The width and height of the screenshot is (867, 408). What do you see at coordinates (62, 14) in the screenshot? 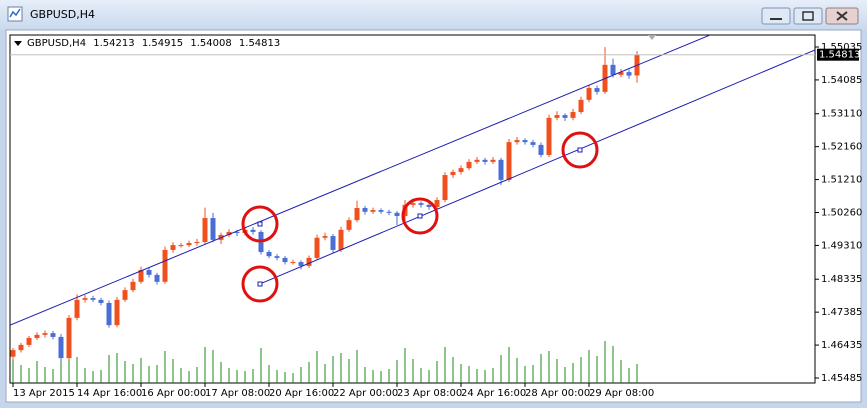
I see `window-title: GBPUSD,H4` at bounding box center [62, 14].